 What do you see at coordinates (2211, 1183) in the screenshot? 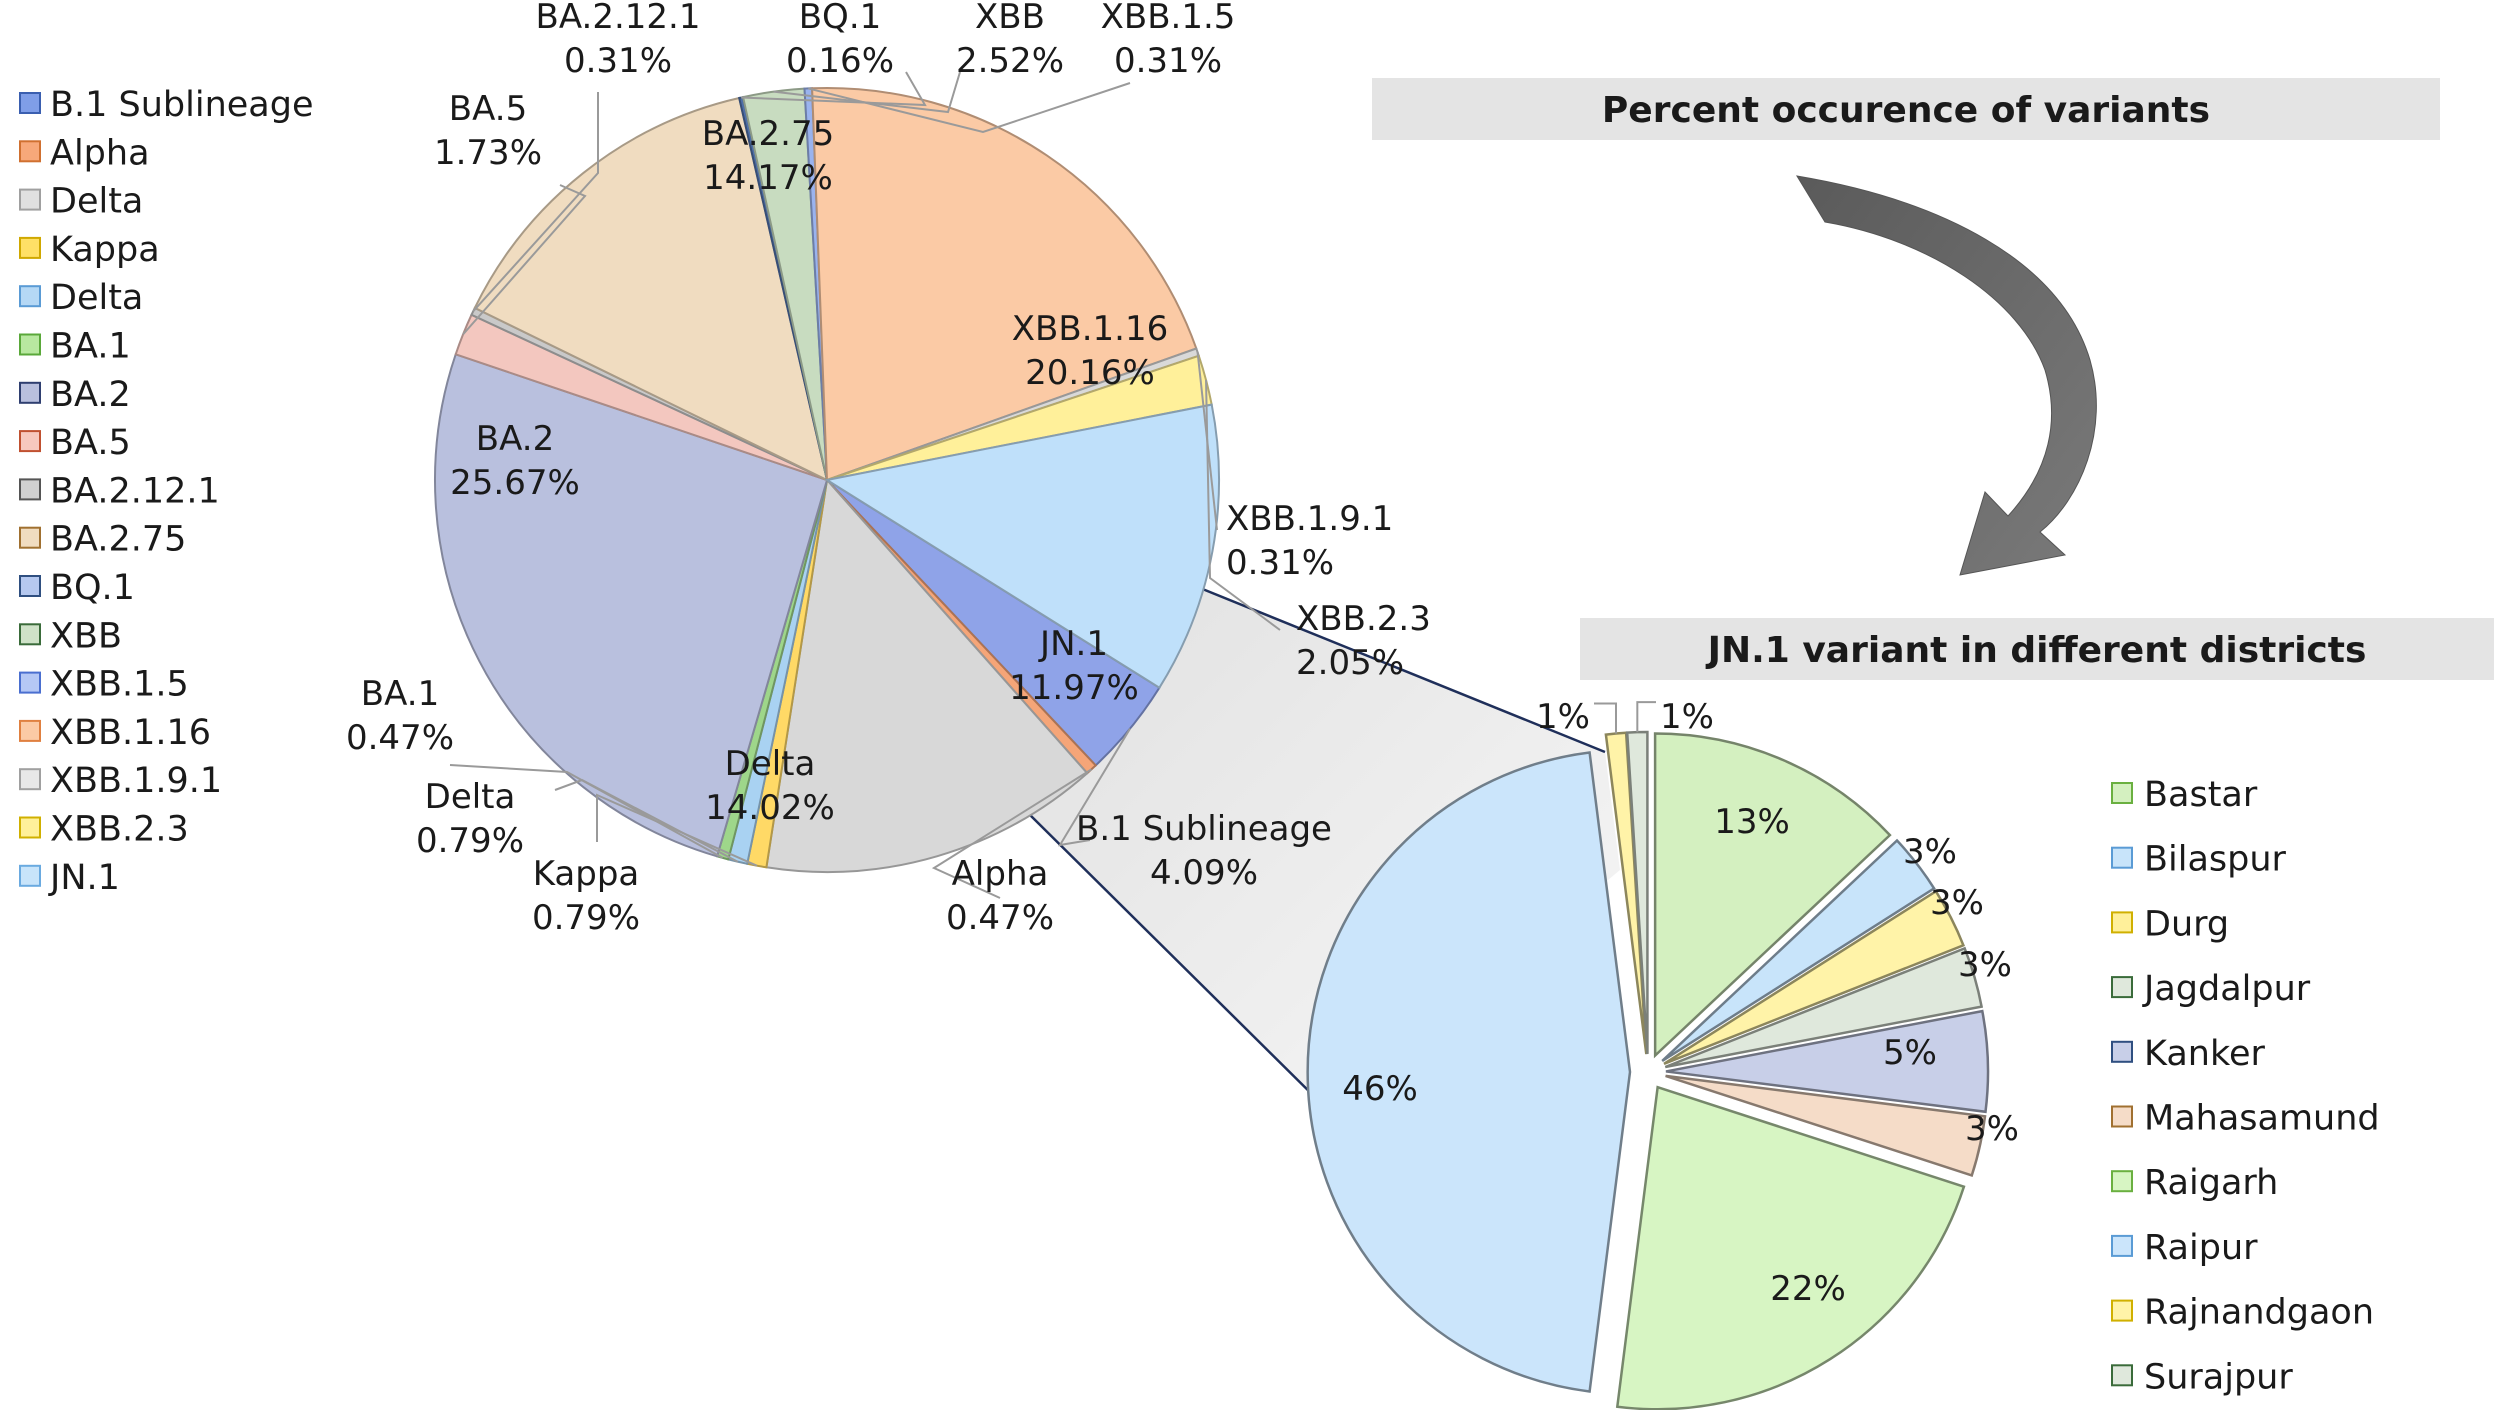
I see `legend-label-raigarh: Raigarh` at bounding box center [2211, 1183].